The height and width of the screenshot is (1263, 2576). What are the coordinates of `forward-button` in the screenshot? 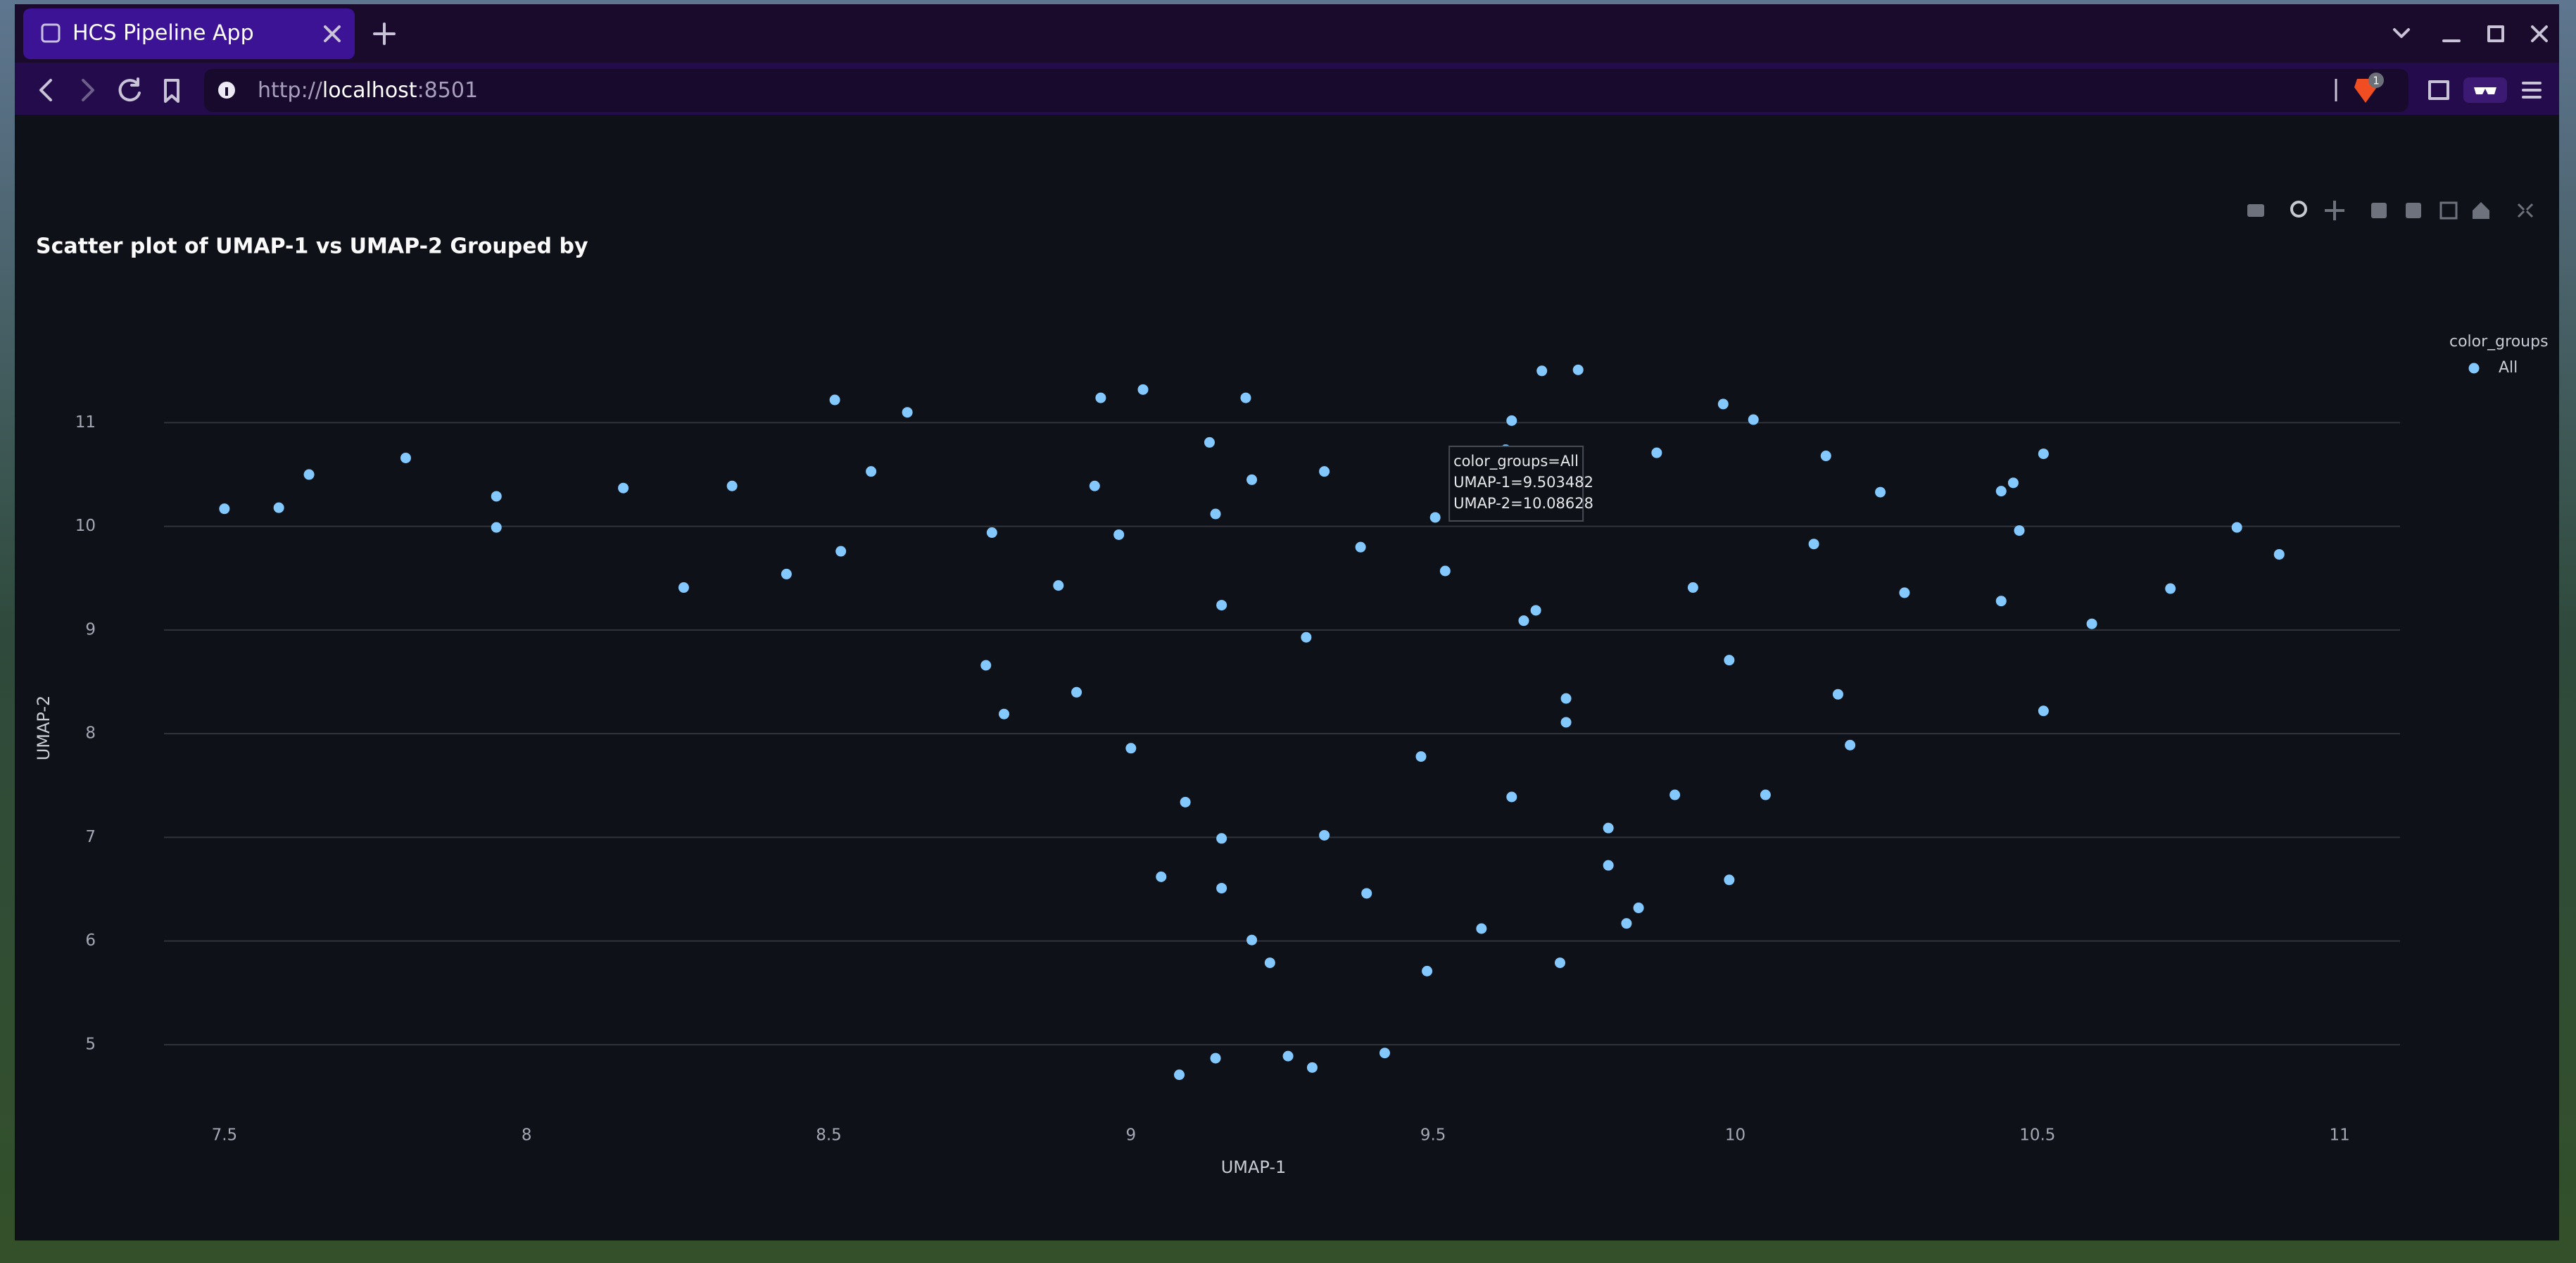 It's located at (88, 90).